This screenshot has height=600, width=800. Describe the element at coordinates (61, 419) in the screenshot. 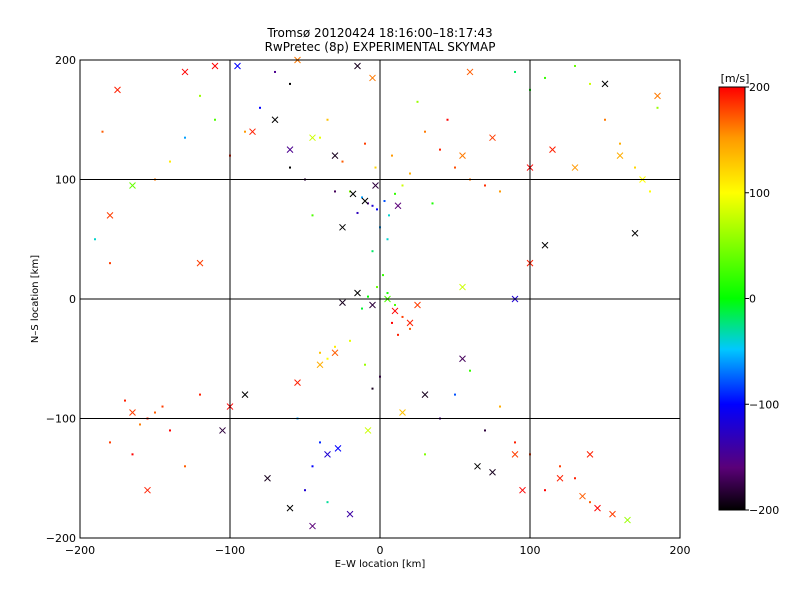

I see `y-tick-label: −100` at that location.